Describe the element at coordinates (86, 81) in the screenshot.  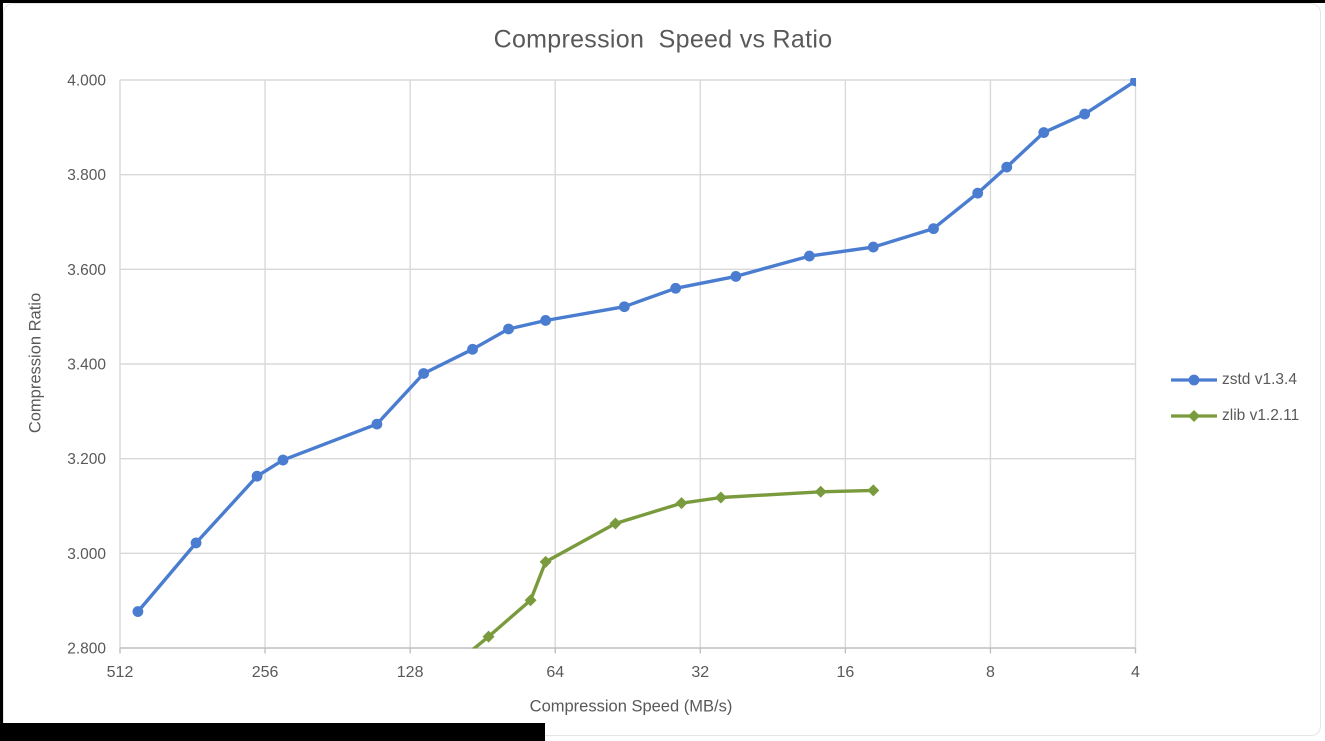
I see `y-tick-label: 4.000` at that location.